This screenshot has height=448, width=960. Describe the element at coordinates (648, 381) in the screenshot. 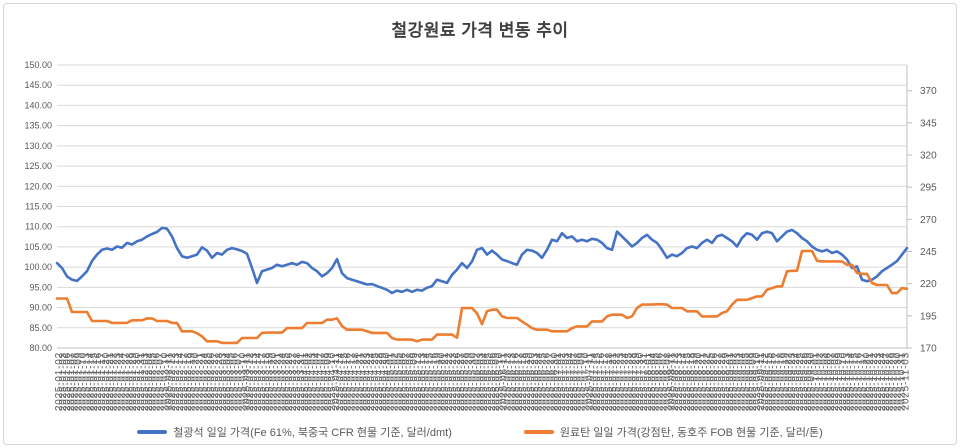

I see `svg-text: 2025-08-01` at that location.